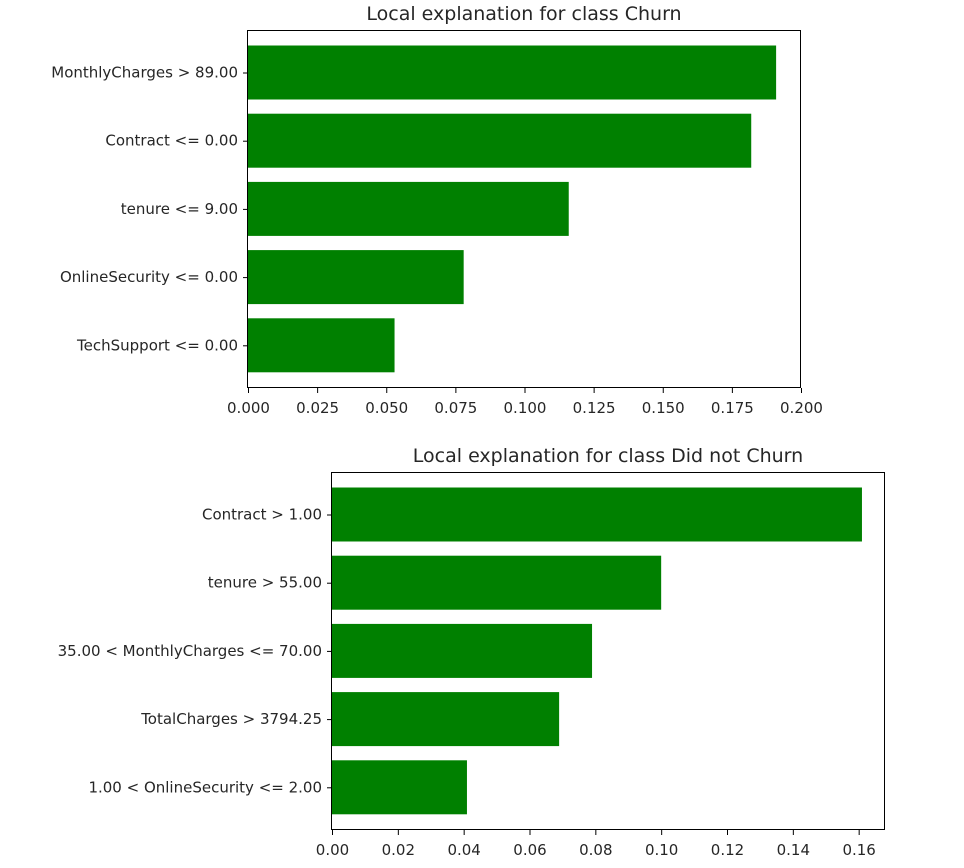 The image size is (964, 868). Describe the element at coordinates (157, 345) in the screenshot. I see `y-tick-label: TechSupport <= 0.00` at that location.